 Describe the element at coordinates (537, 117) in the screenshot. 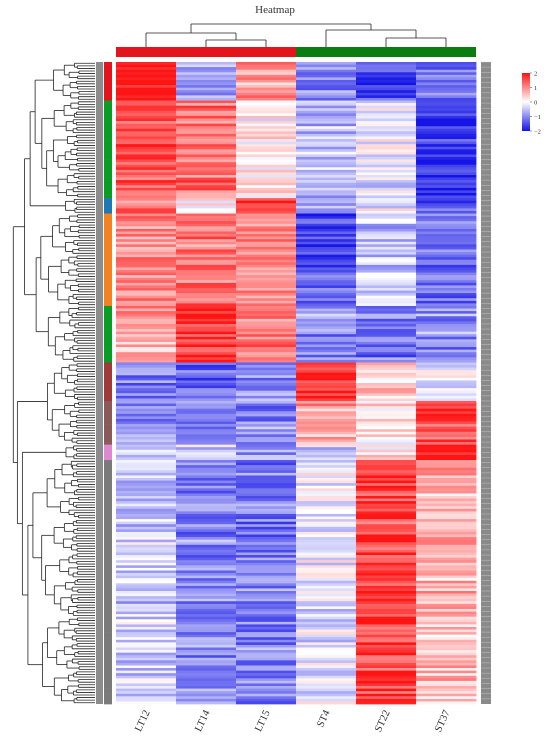

I see `legend-tick-label: −1` at that location.